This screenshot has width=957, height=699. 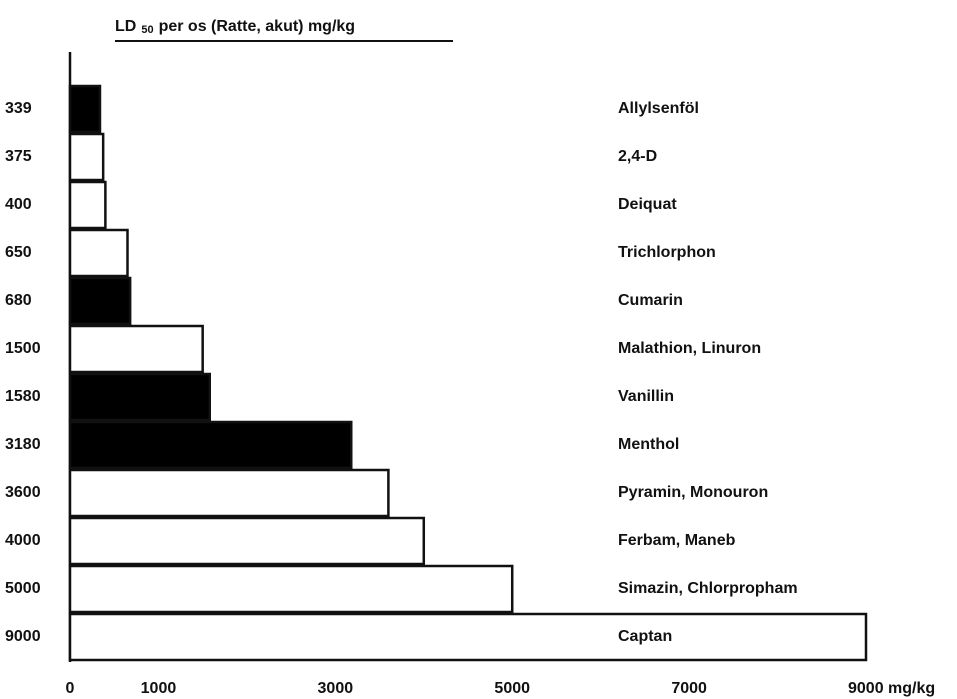 What do you see at coordinates (658, 108) in the screenshot?
I see `category-label: Allylsenföl` at bounding box center [658, 108].